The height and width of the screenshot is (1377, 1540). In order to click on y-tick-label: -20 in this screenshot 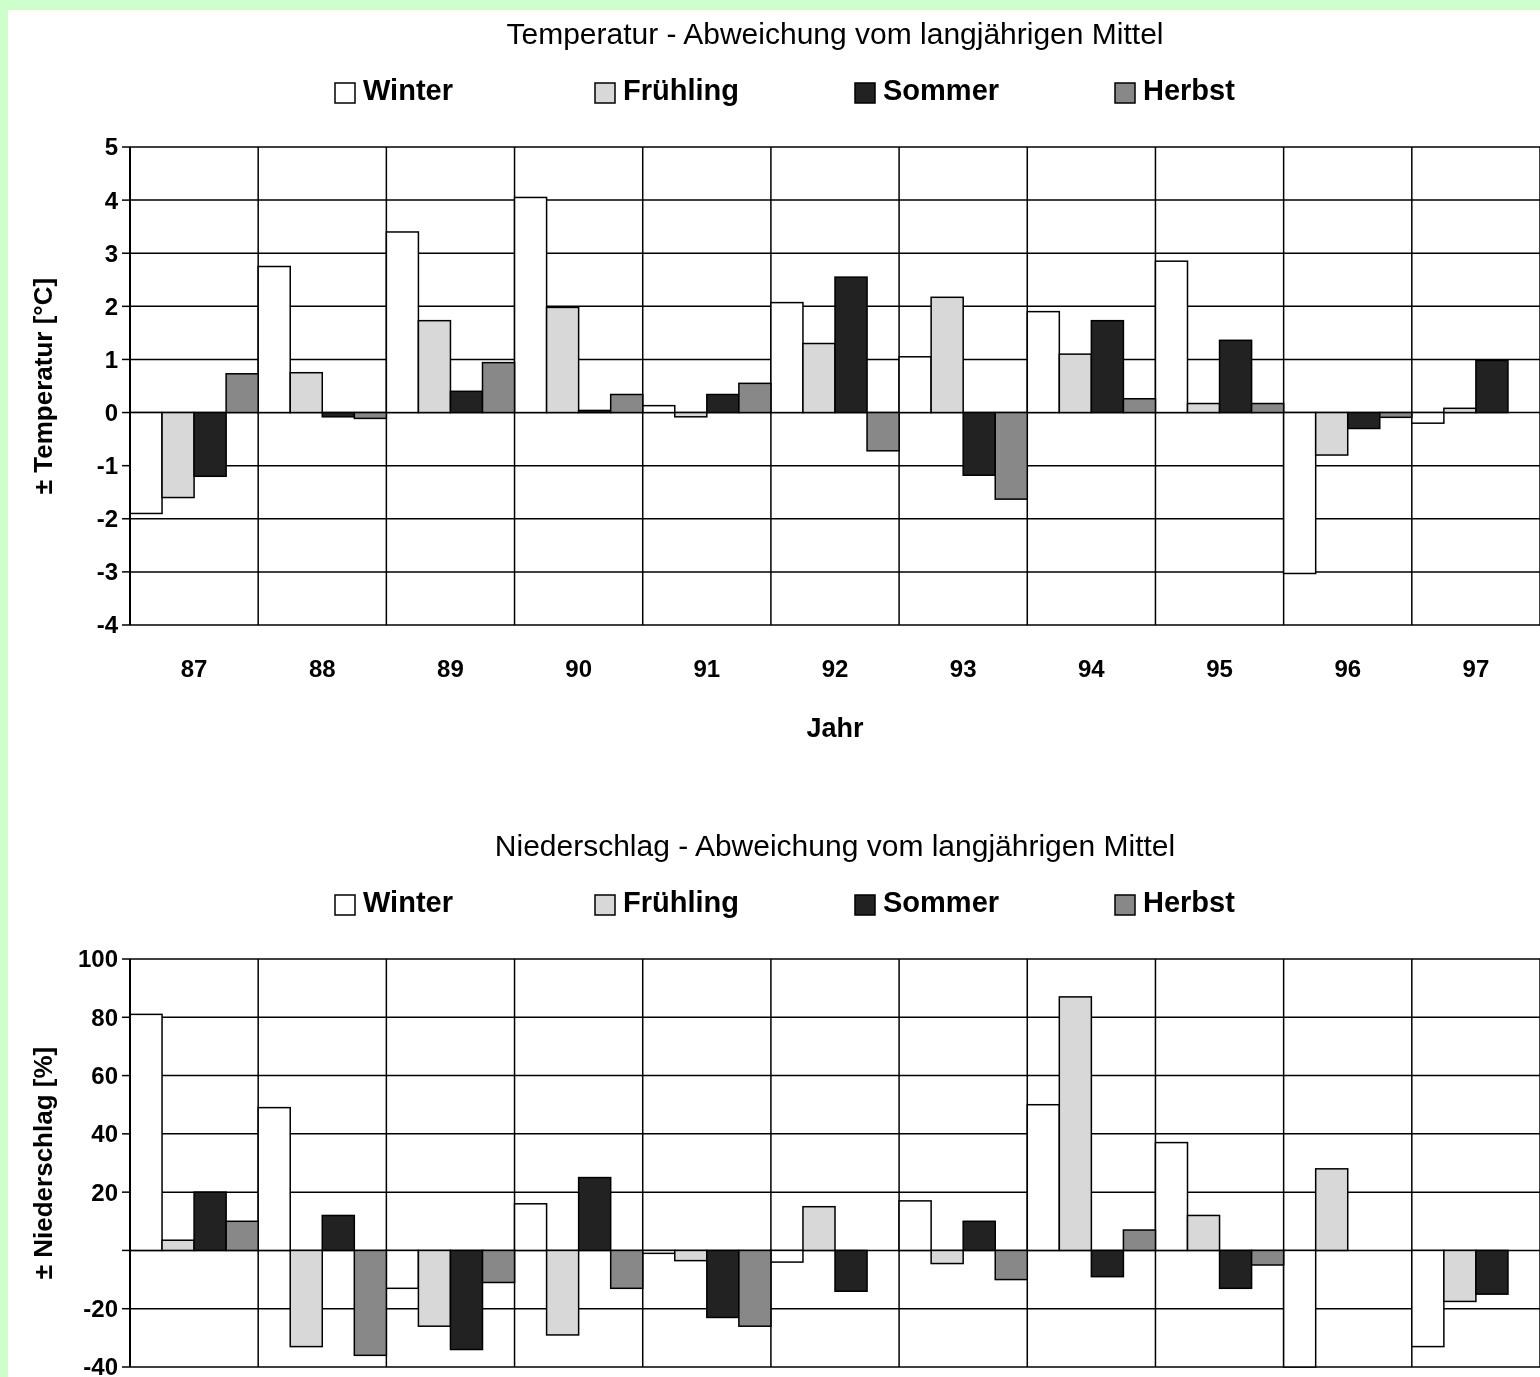, I will do `click(100, 1309)`.